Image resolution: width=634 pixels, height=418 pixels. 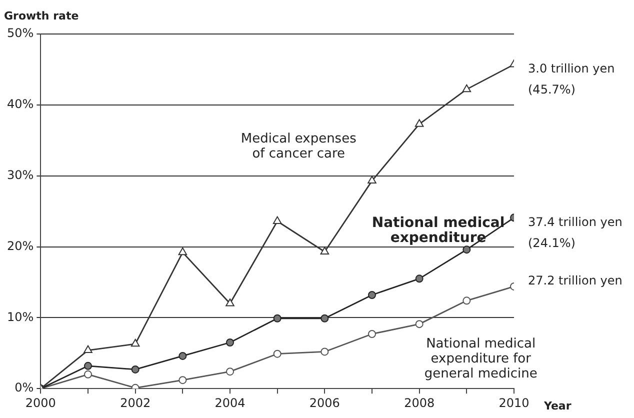 What do you see at coordinates (20, 175) in the screenshot?
I see `y-tick-label: 30%` at bounding box center [20, 175].